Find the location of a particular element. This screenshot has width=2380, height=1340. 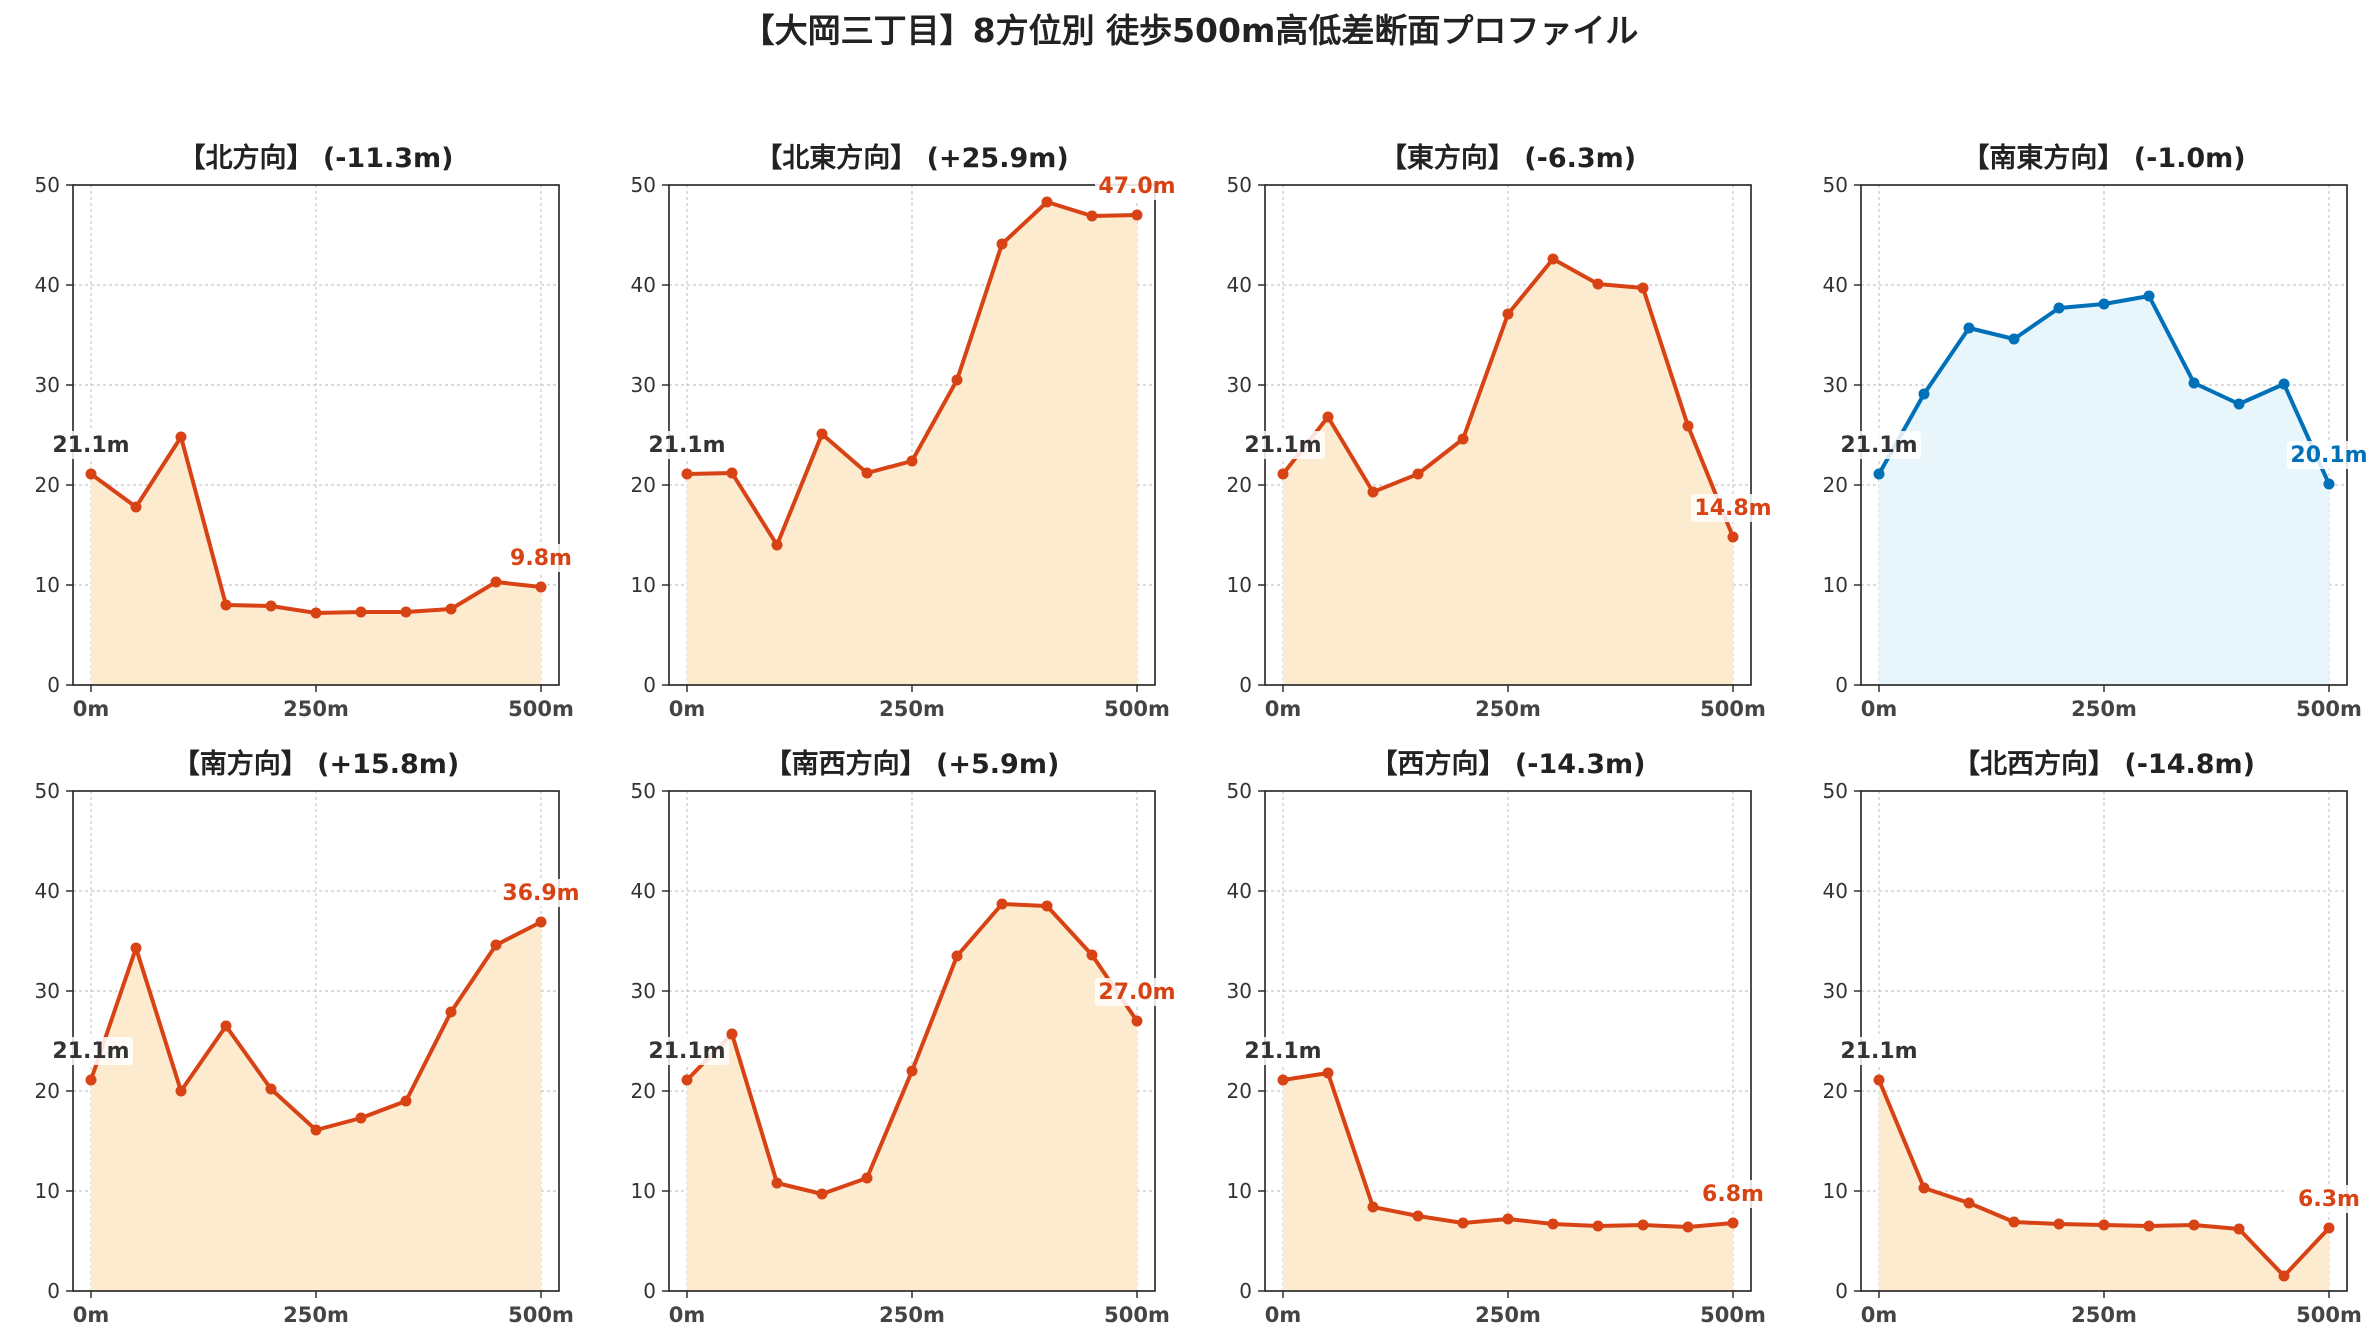

end-value-label: 9.8m is located at coordinates (541, 558).